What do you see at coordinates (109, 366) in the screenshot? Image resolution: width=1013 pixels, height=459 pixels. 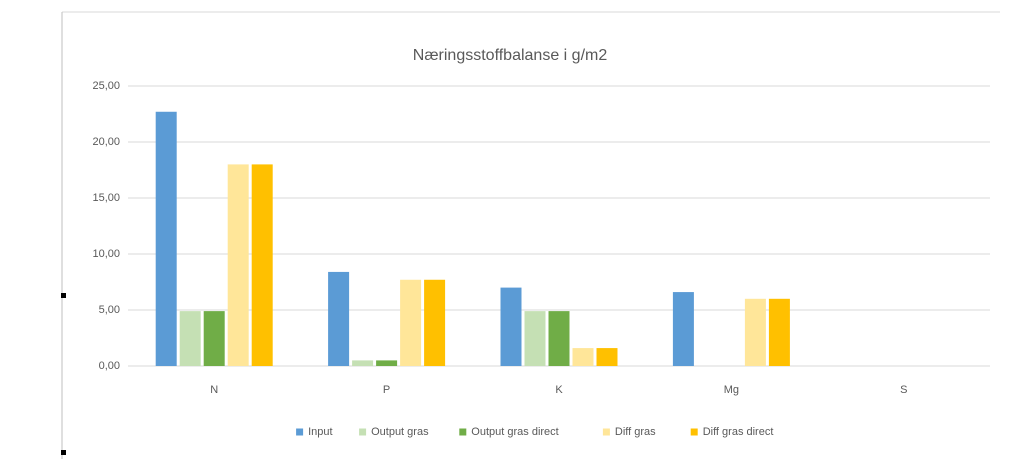 I see `y-tick-label: 0,00` at bounding box center [109, 366].